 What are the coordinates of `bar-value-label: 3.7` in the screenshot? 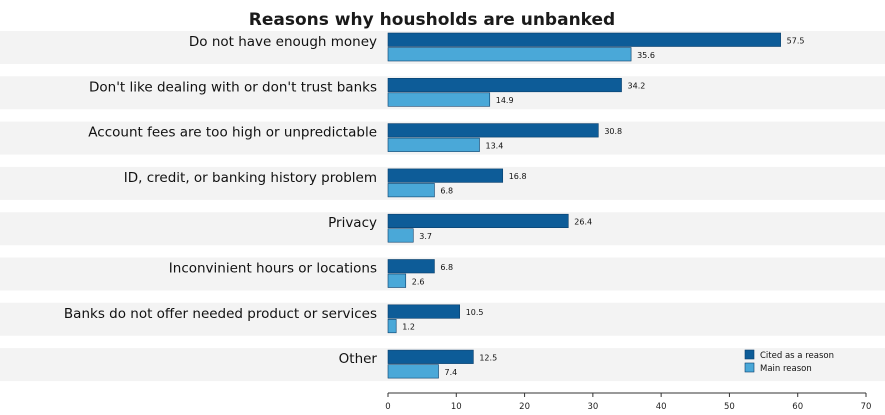 It's located at (425, 236).